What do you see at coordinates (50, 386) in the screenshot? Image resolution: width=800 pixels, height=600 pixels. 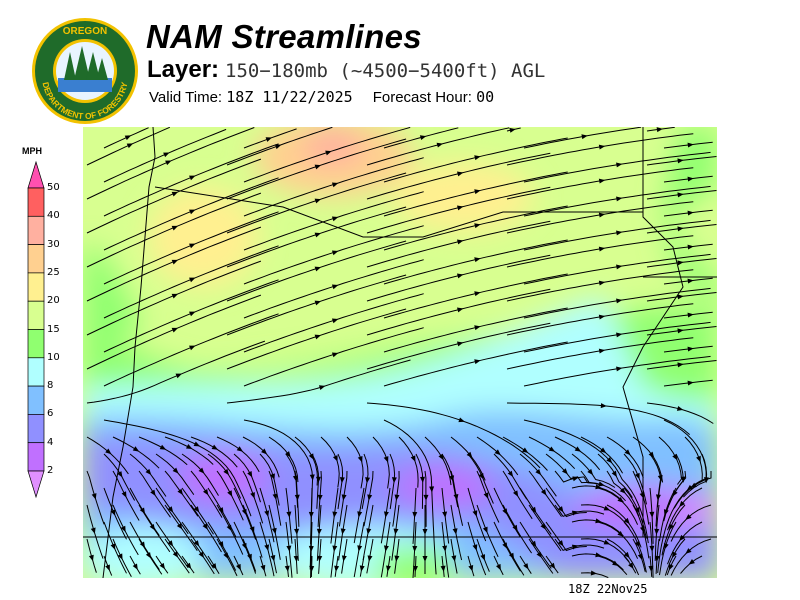 I see `legend-tick-label: 8` at bounding box center [50, 386].